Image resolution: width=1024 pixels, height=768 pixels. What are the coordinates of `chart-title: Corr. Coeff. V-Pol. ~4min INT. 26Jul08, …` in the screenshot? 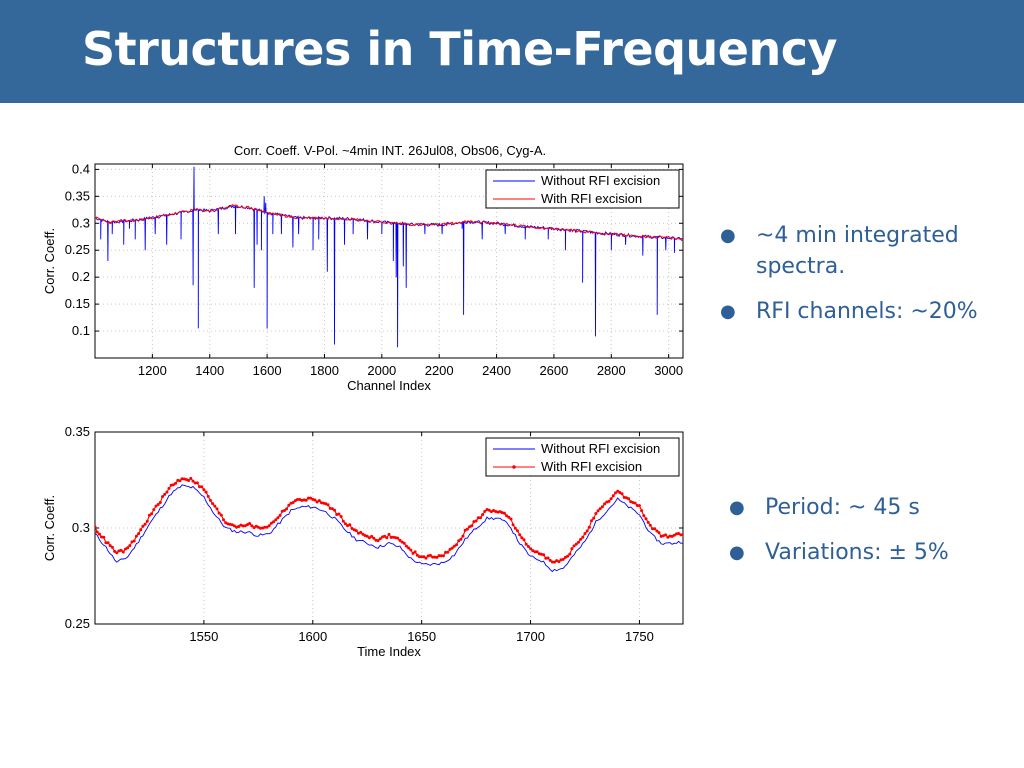 It's located at (390, 150).